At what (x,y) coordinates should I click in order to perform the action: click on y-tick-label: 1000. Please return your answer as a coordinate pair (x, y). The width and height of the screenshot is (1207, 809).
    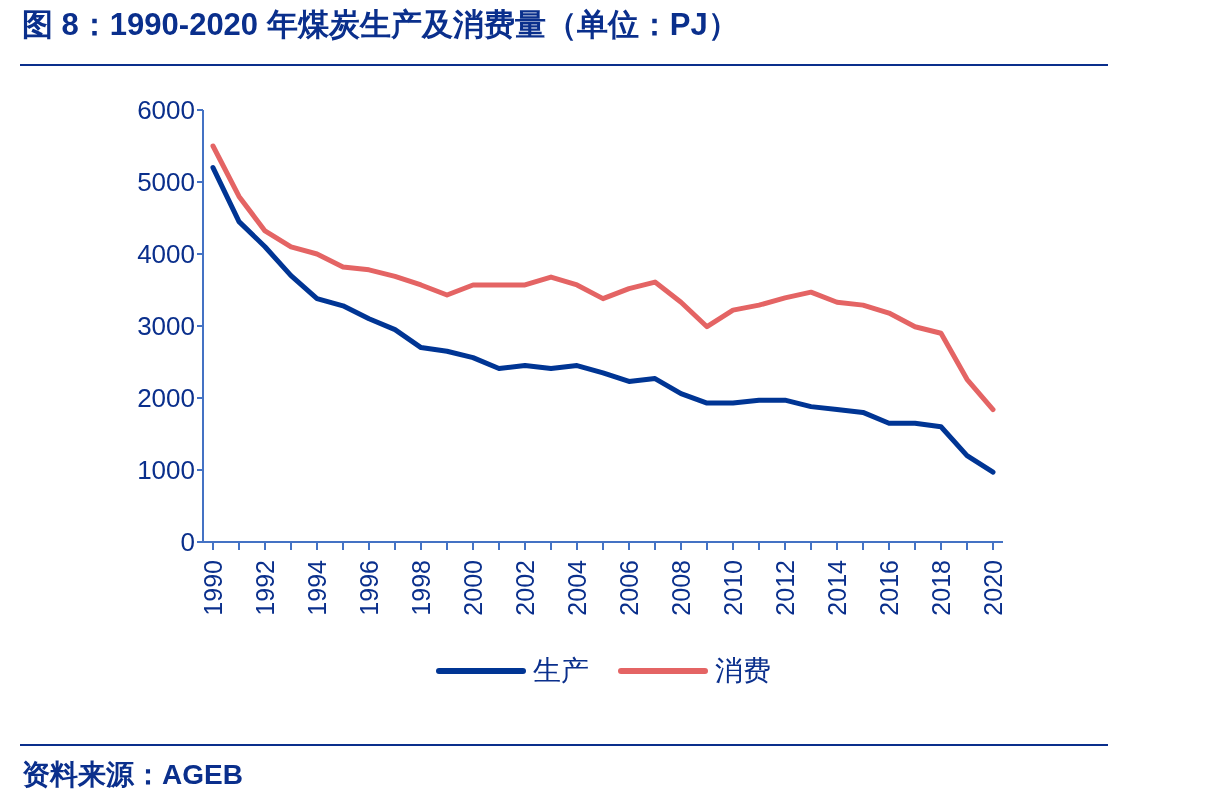
    Looking at the image, I should click on (166, 470).